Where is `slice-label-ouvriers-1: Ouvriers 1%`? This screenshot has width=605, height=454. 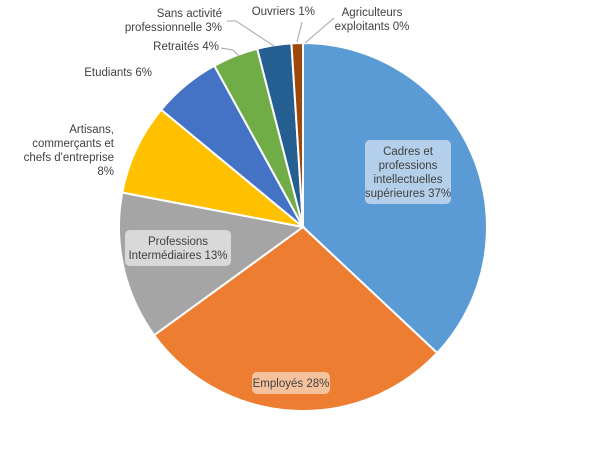 slice-label-ouvriers-1: Ouvriers 1% is located at coordinates (283, 12).